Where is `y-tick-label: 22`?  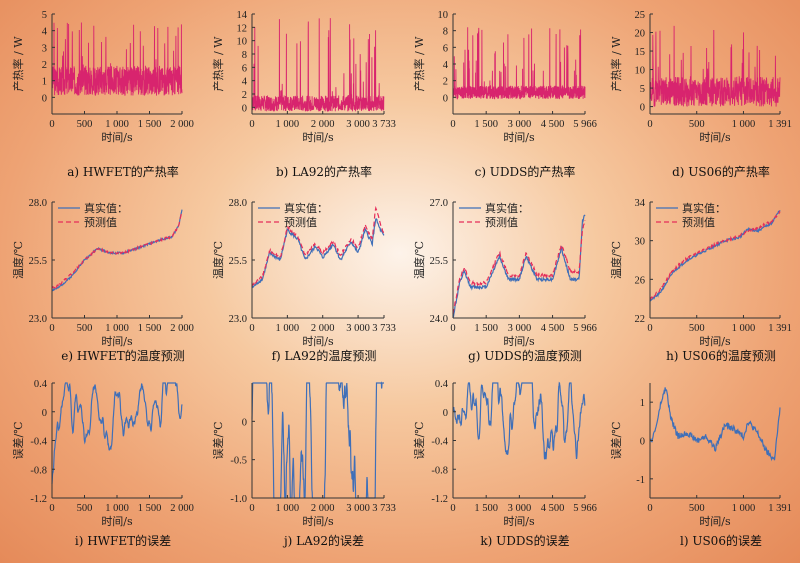 y-tick-label: 22 is located at coordinates (640, 319).